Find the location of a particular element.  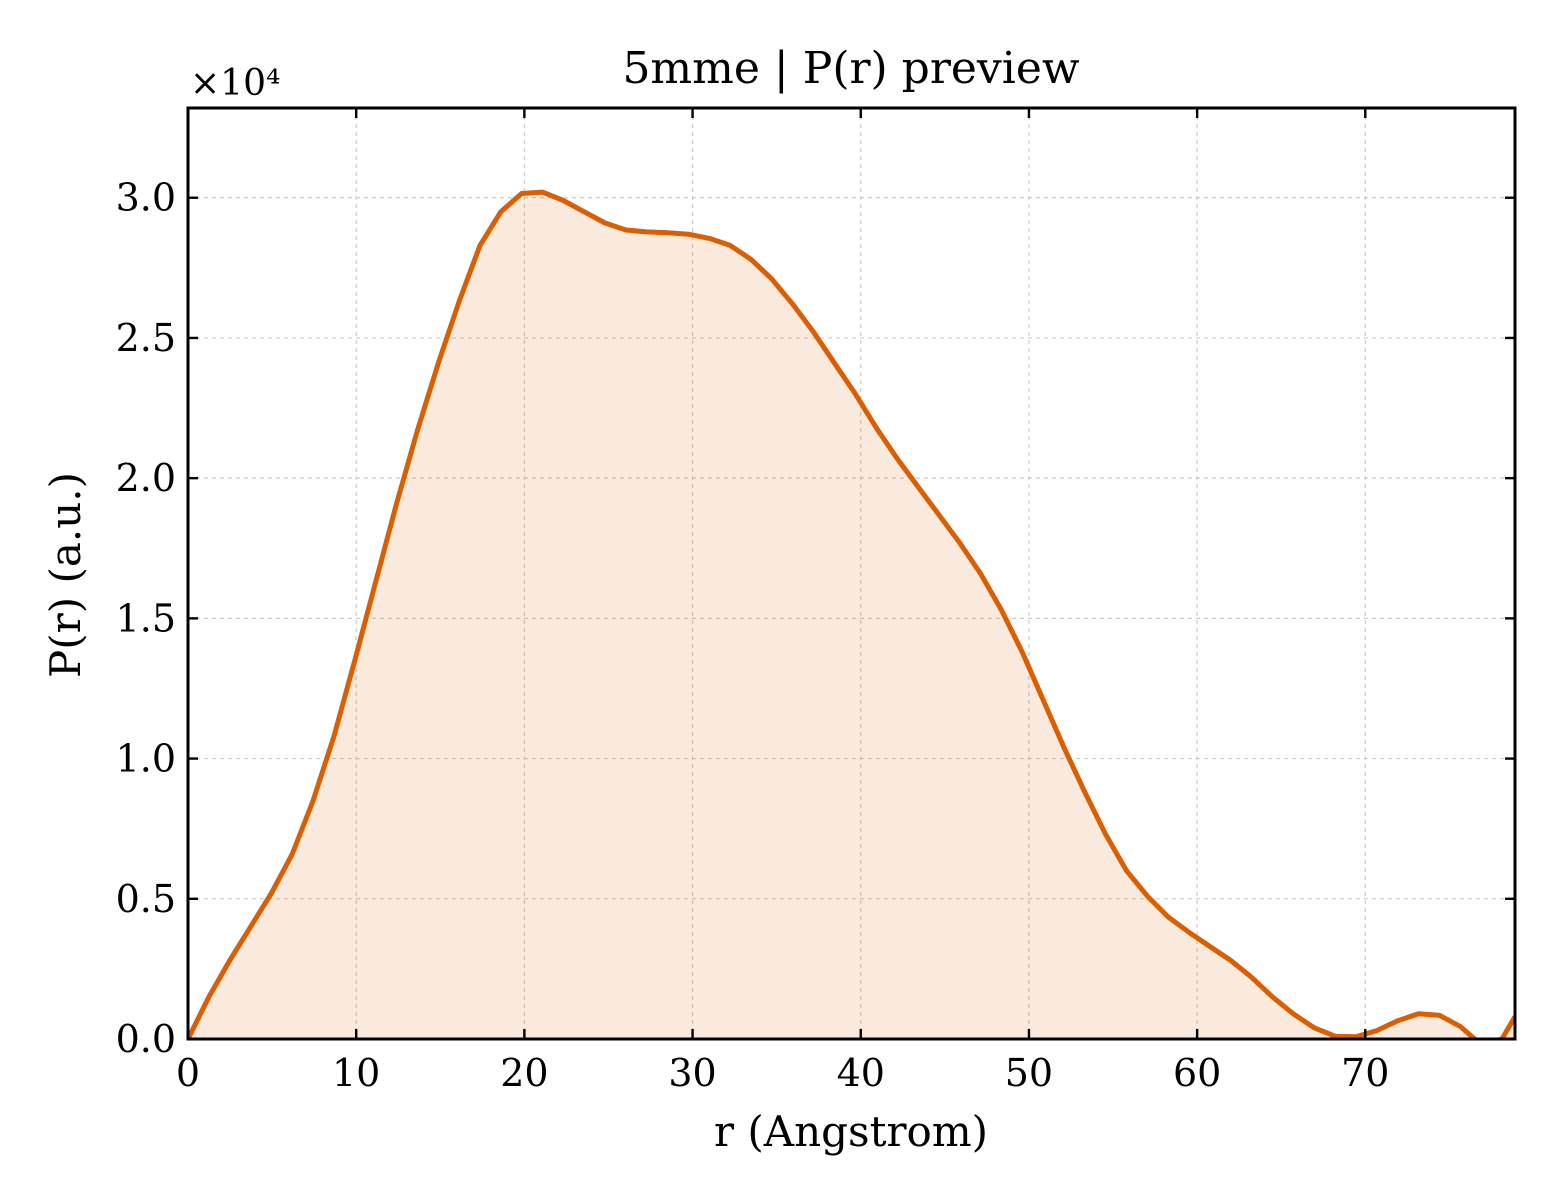

y-tick-label: 3.0 is located at coordinates (146, 198).